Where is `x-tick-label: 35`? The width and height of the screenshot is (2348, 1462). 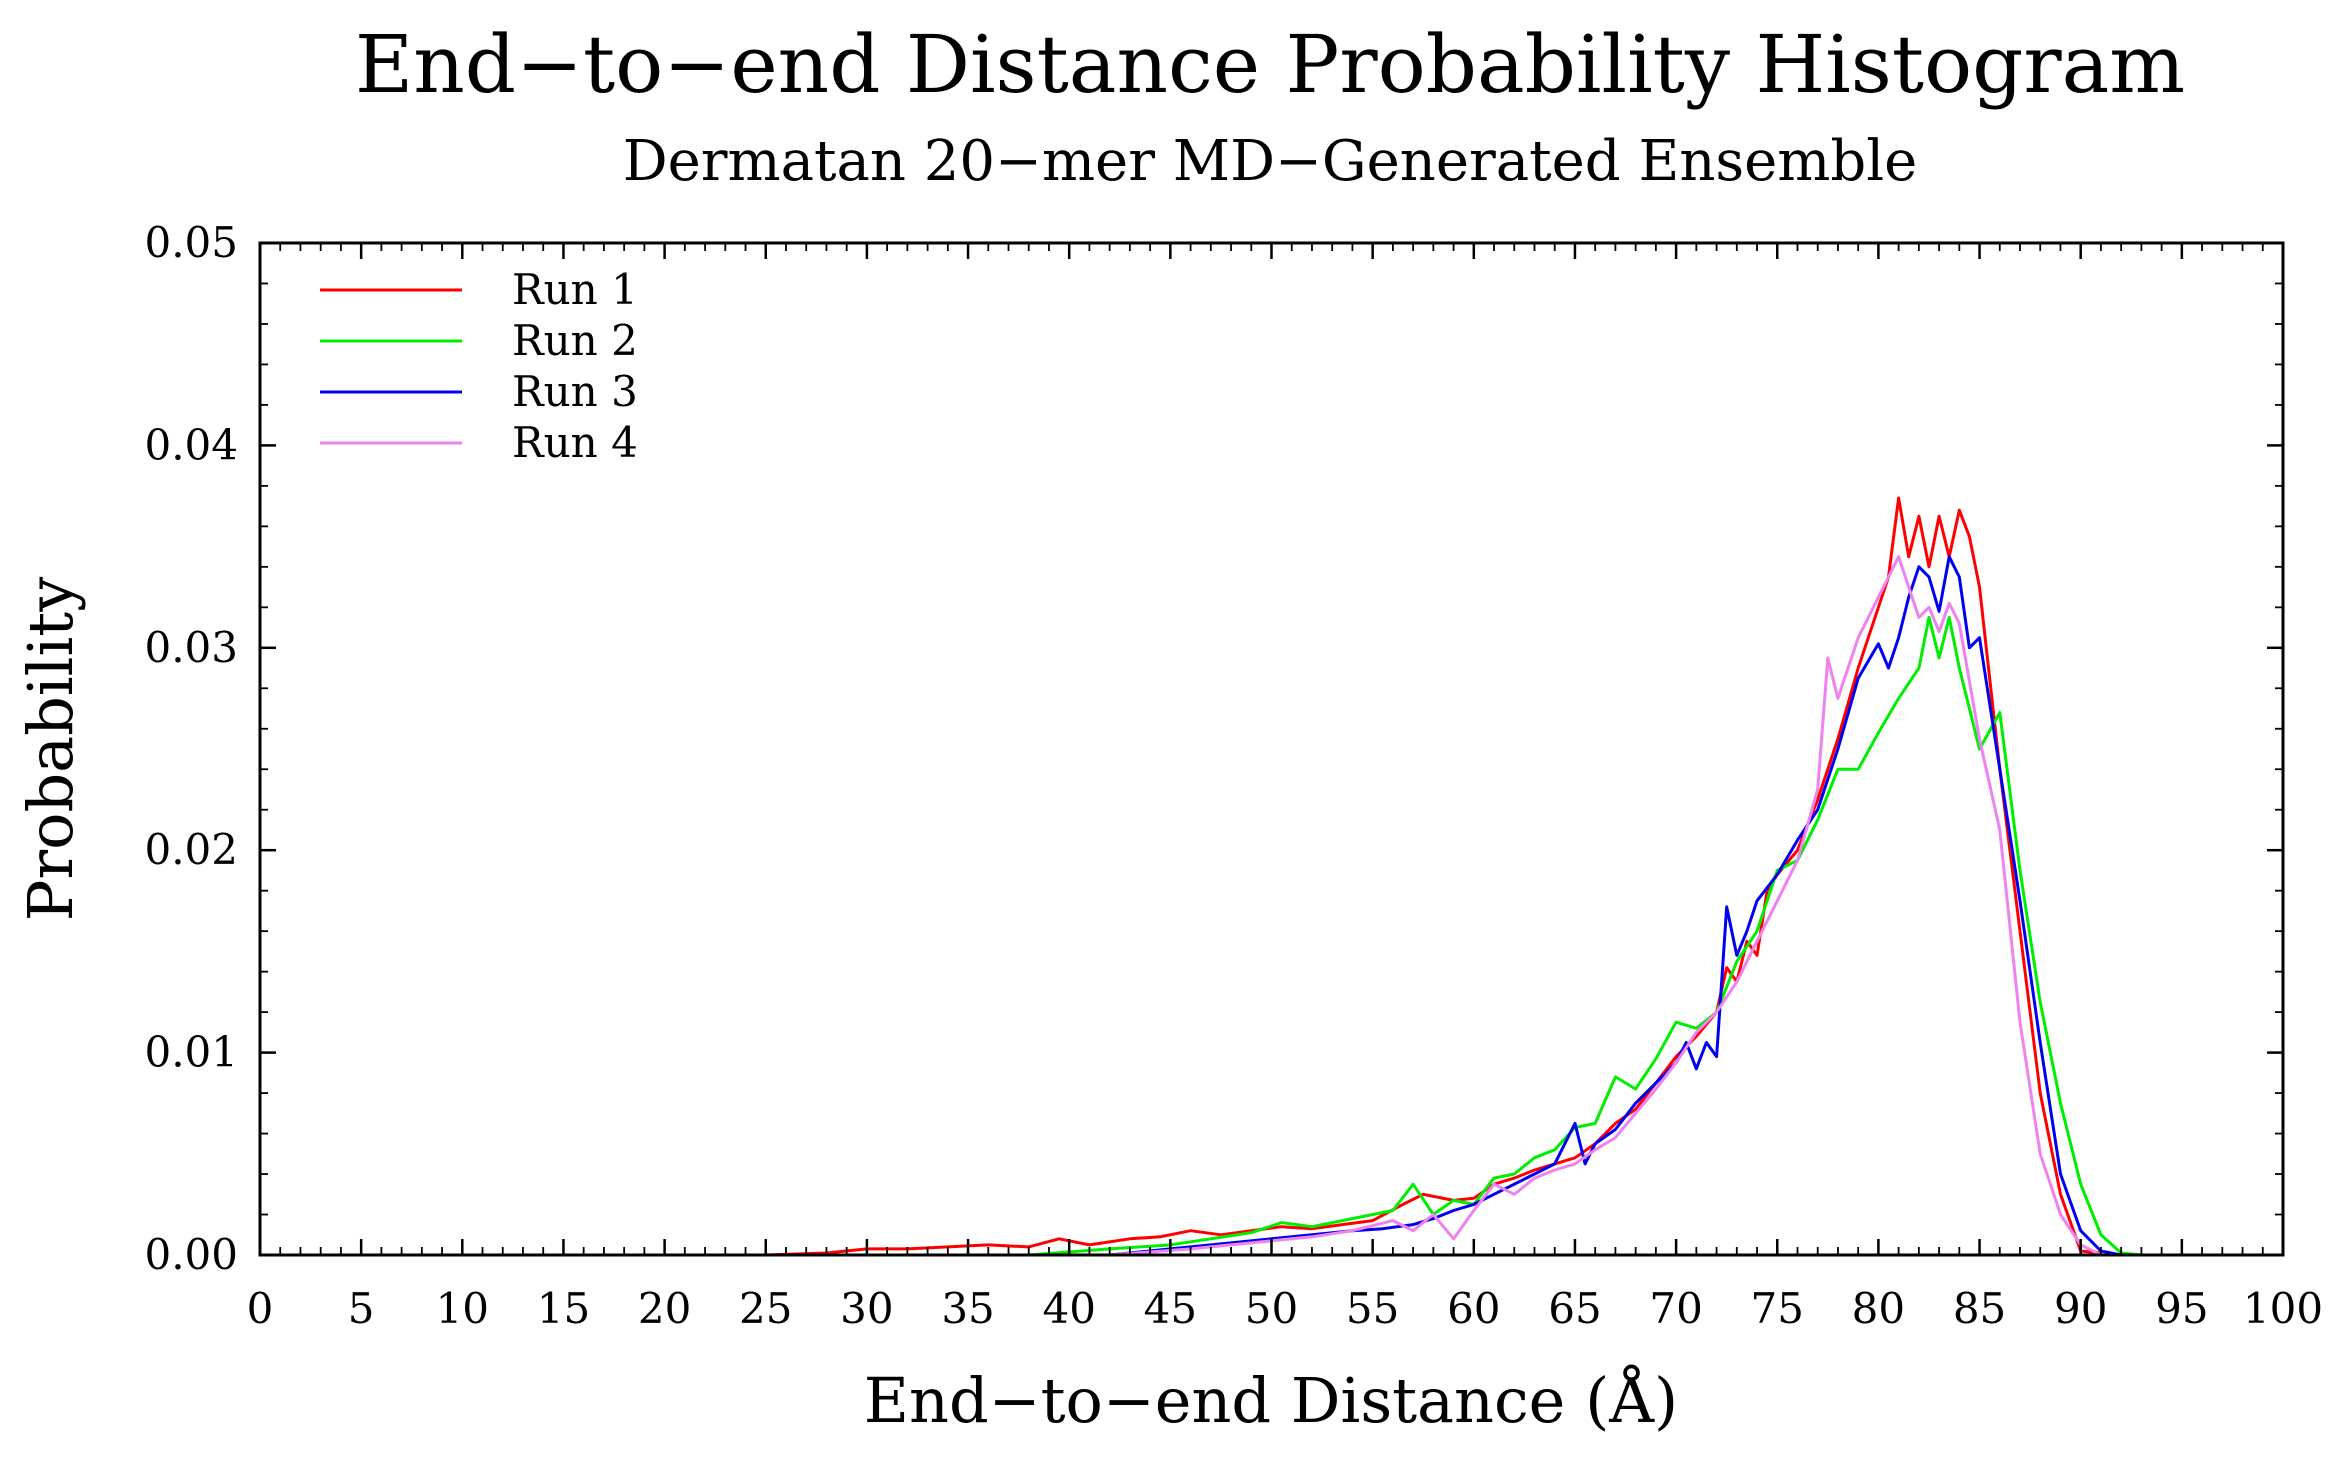
x-tick-label: 35 is located at coordinates (967, 1308).